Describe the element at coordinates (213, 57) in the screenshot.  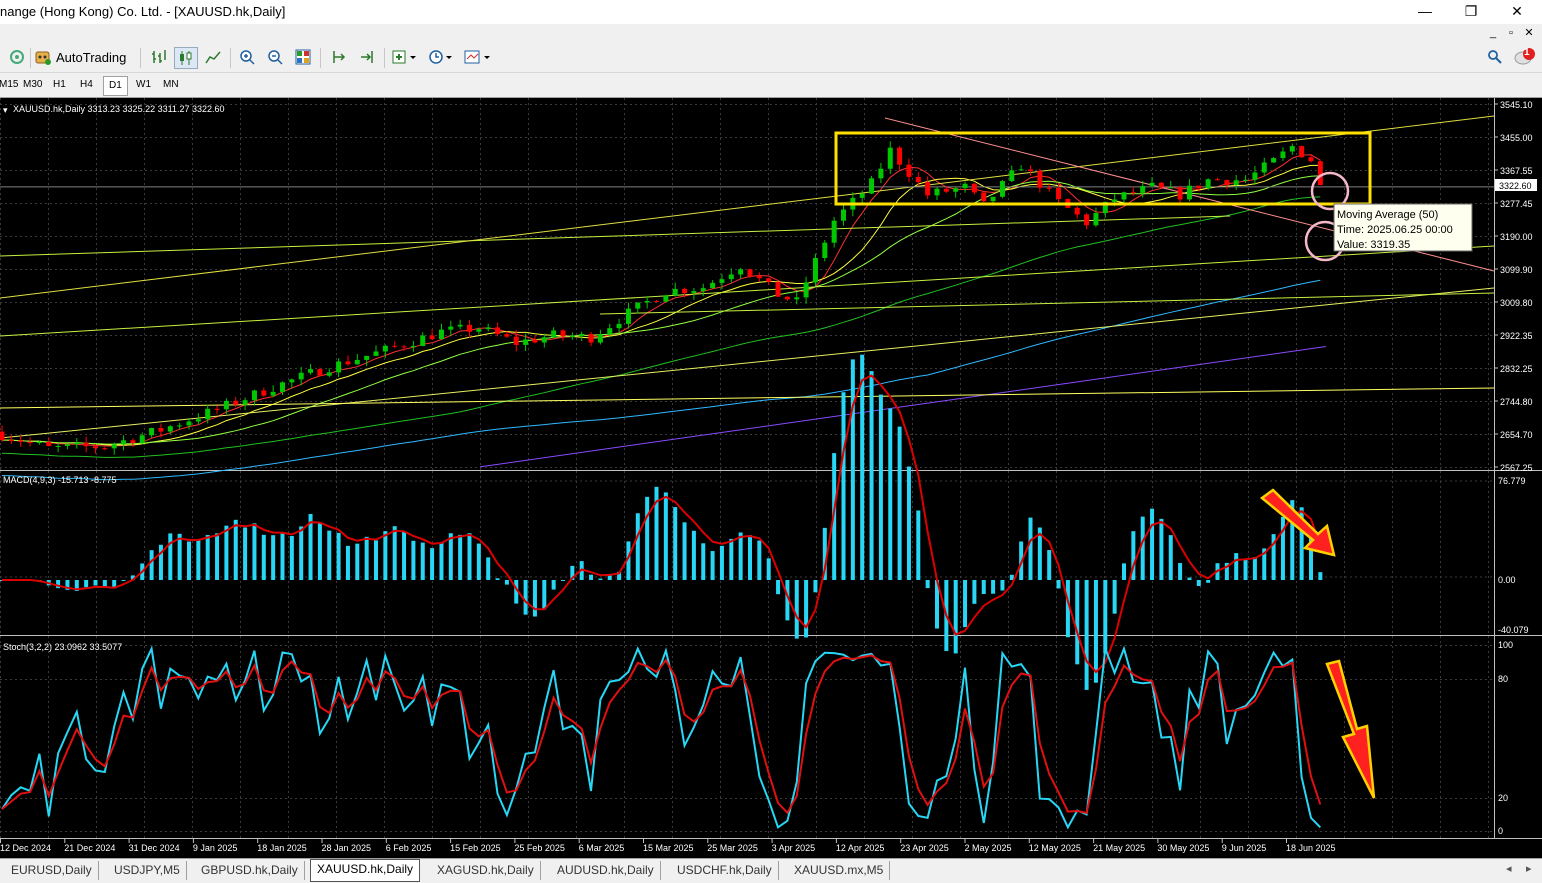
I see `line-chart-icon` at that location.